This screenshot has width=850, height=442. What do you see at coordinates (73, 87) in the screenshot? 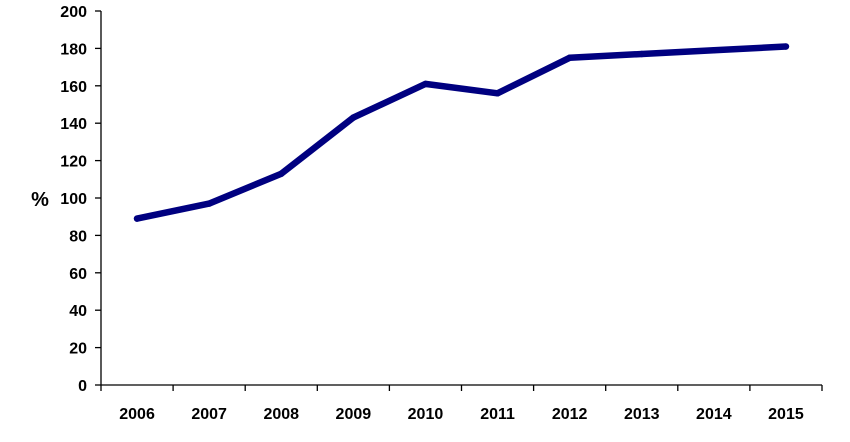
I see `y-tick-label: 160` at bounding box center [73, 87].